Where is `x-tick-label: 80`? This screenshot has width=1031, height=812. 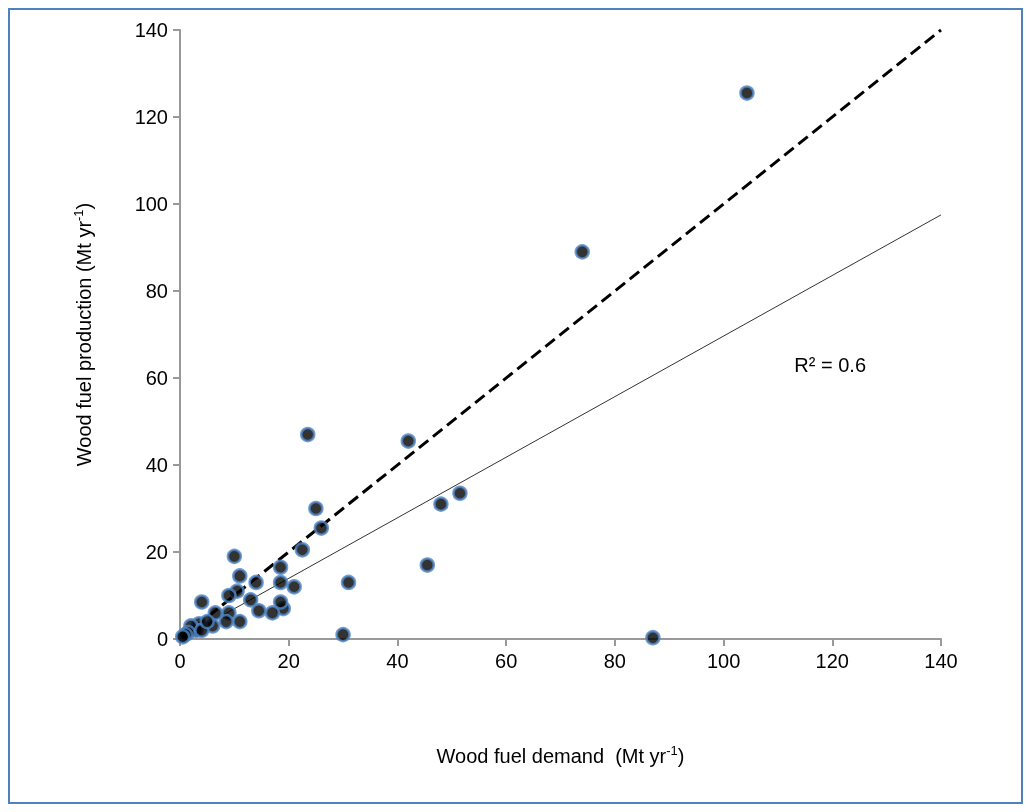
x-tick-label: 80 is located at coordinates (614, 661).